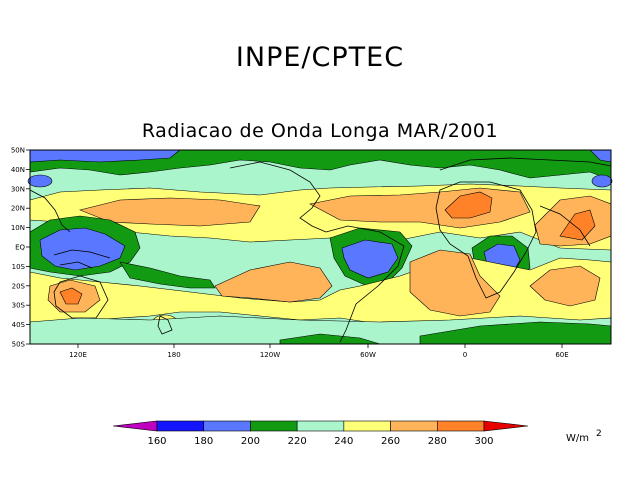 This screenshot has height=494, width=640. What do you see at coordinates (297, 441) in the screenshot?
I see `colorbar-label: 220` at bounding box center [297, 441].